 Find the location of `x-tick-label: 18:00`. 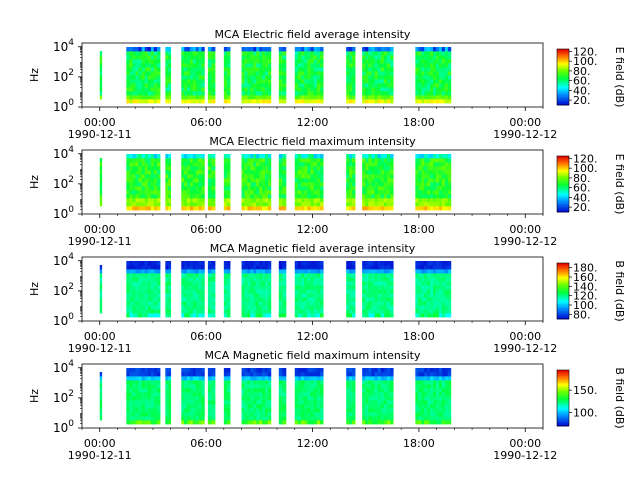

x-tick-label: 18:00 is located at coordinates (419, 443).